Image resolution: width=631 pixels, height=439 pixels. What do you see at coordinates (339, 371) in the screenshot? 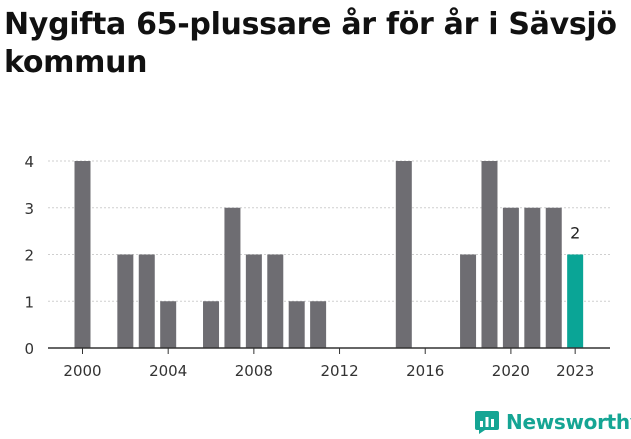
I see `x-tick-label-2012: 2012` at bounding box center [339, 371].